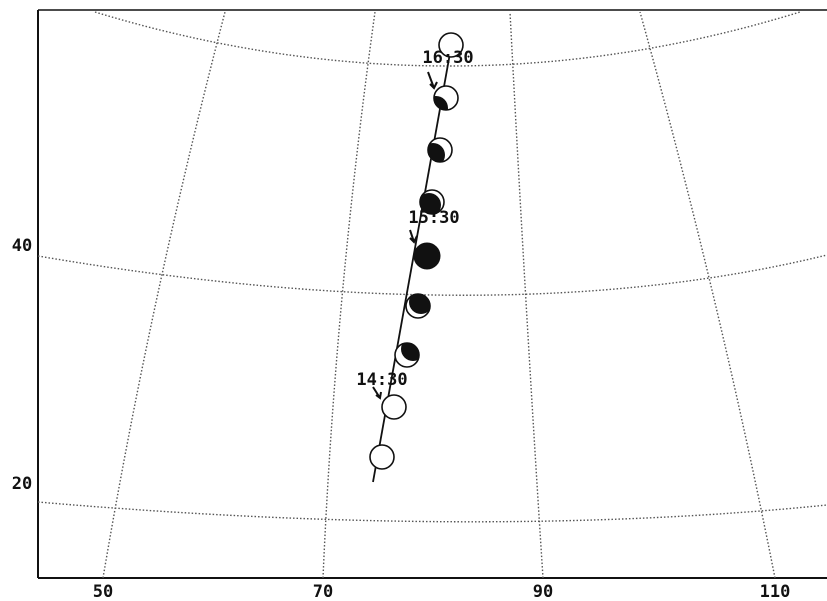 The height and width of the screenshot is (601, 827). Describe the element at coordinates (442, 591) in the screenshot. I see `x-axis-labels: 50 70 90 110` at that location.